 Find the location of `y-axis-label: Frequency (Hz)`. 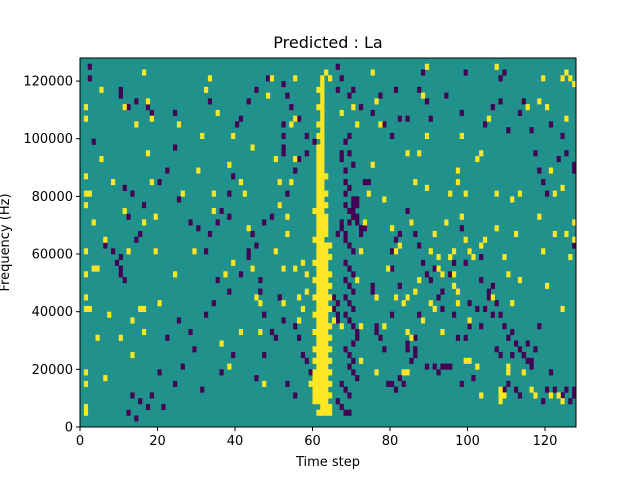

y-axis-label: Frequency (Hz) is located at coordinates (6, 242).